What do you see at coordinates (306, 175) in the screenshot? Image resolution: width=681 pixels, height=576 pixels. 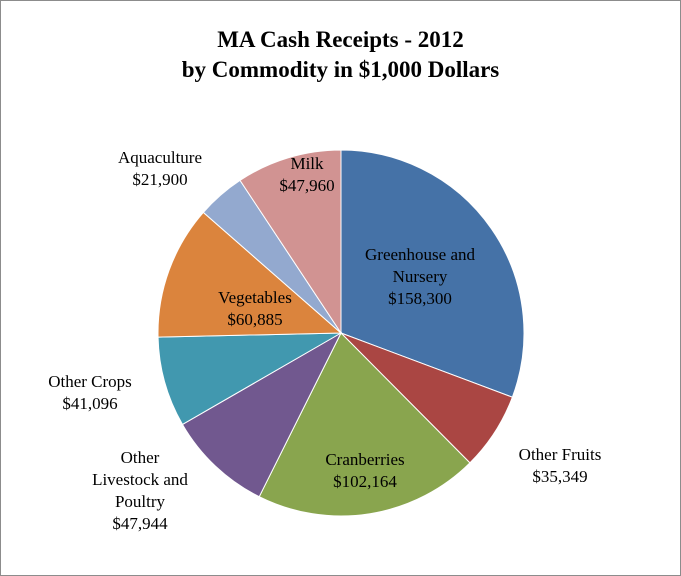 I see `slice-label: Milk $47,960` at bounding box center [306, 175].